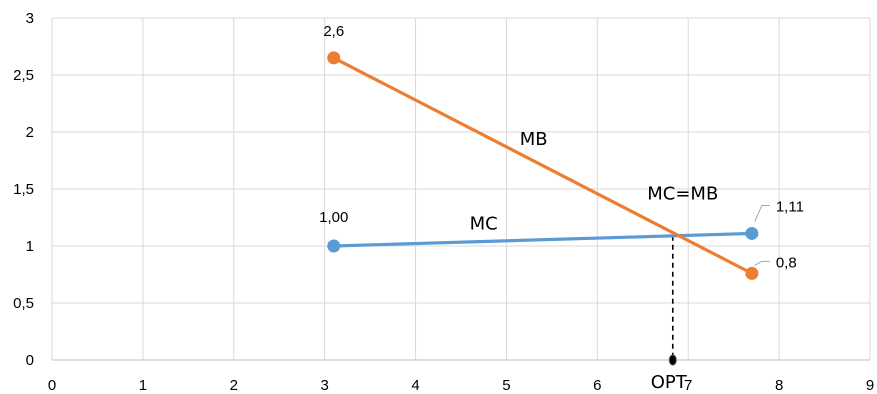 The height and width of the screenshot is (394, 877). I want to click on optimum-label: OPT, so click(669, 382).